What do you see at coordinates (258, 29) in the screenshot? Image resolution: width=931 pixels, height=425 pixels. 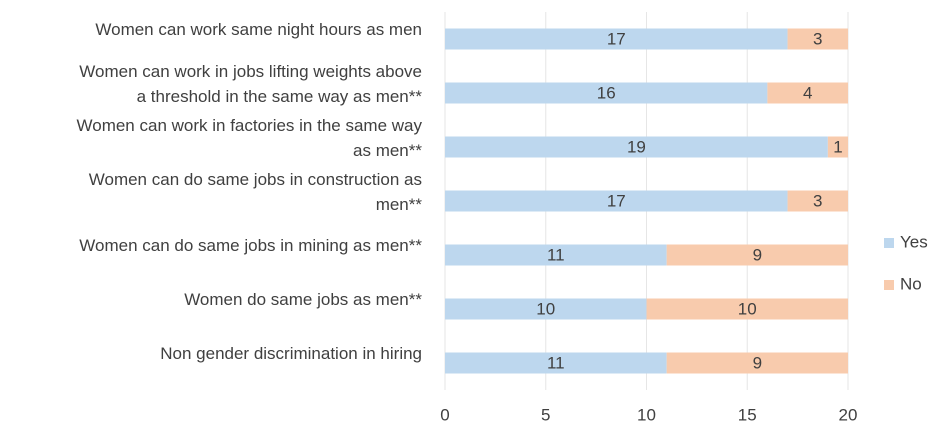 I see `category-label: Women can work same night hours as men` at bounding box center [258, 29].